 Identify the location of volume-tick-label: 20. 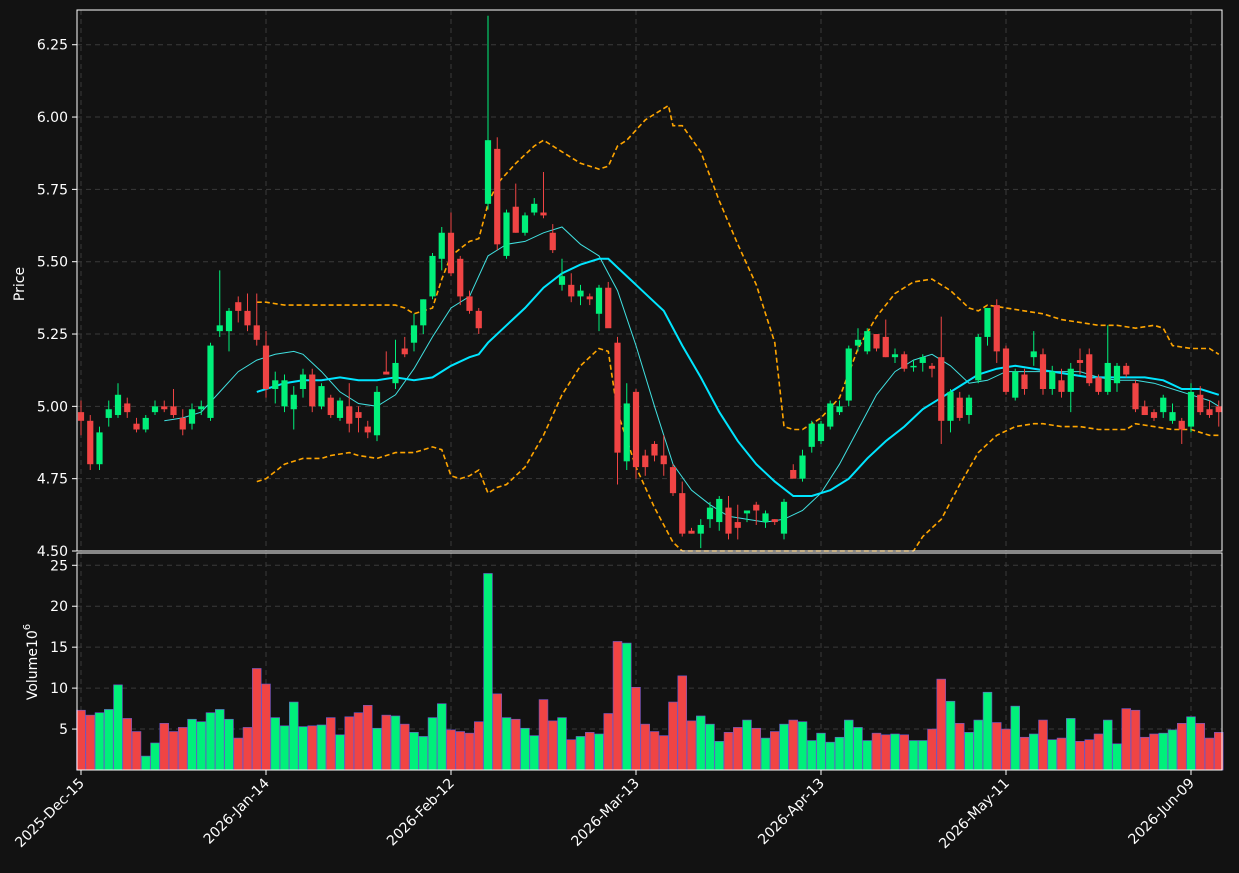
(59, 607).